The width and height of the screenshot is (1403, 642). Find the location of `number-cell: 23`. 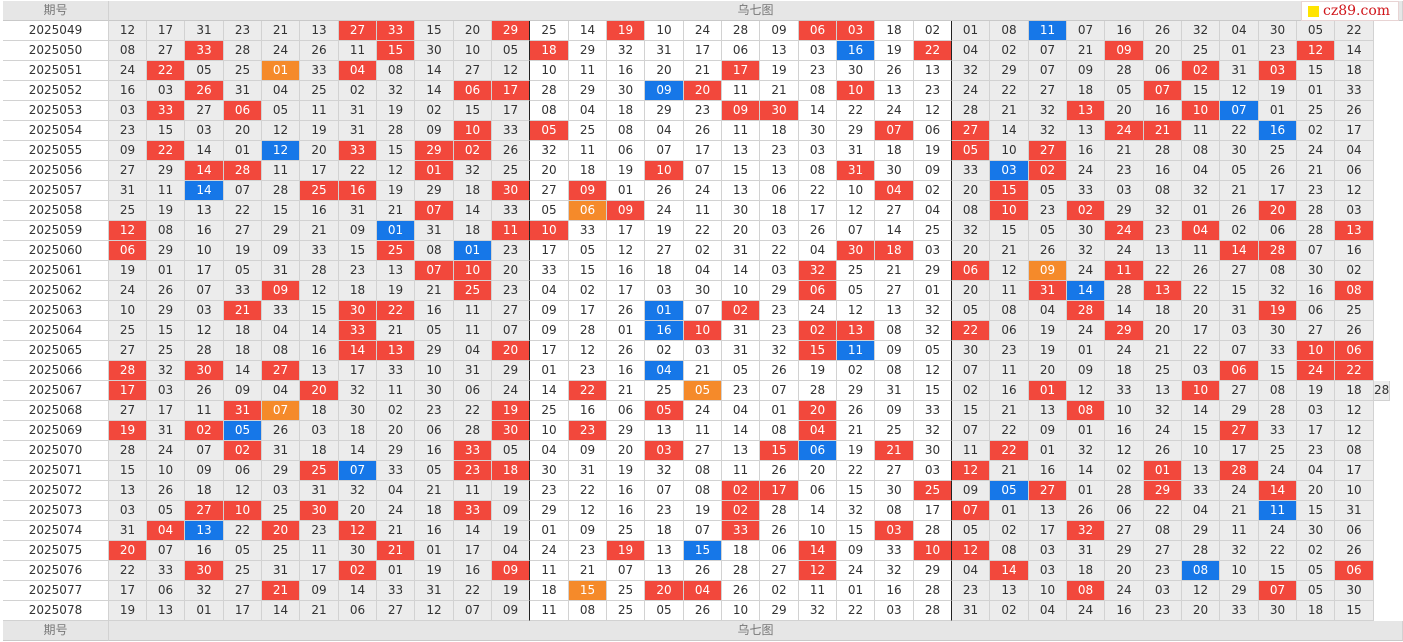

number-cell: 23 is located at coordinates (741, 391).